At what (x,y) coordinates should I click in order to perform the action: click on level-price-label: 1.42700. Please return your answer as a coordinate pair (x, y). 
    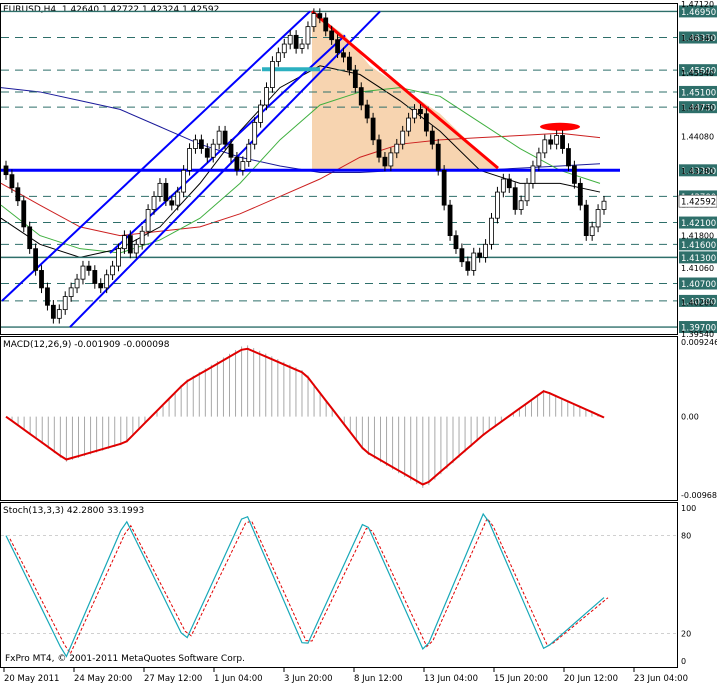
    Looking at the image, I should click on (698, 198).